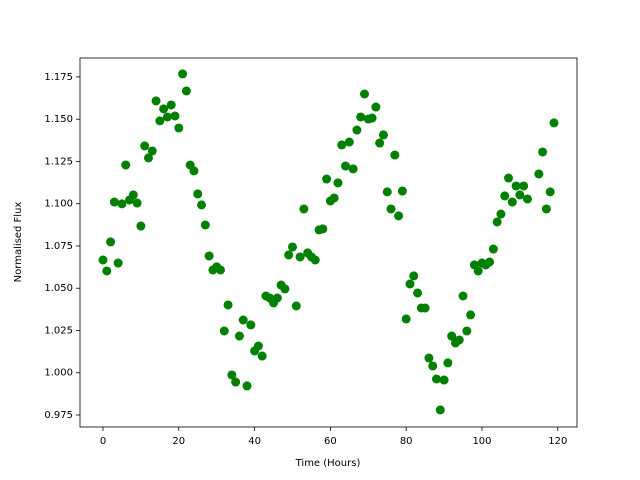 Image resolution: width=640 pixels, height=480 pixels. I want to click on y-tick-label: 1.100, so click(58, 204).